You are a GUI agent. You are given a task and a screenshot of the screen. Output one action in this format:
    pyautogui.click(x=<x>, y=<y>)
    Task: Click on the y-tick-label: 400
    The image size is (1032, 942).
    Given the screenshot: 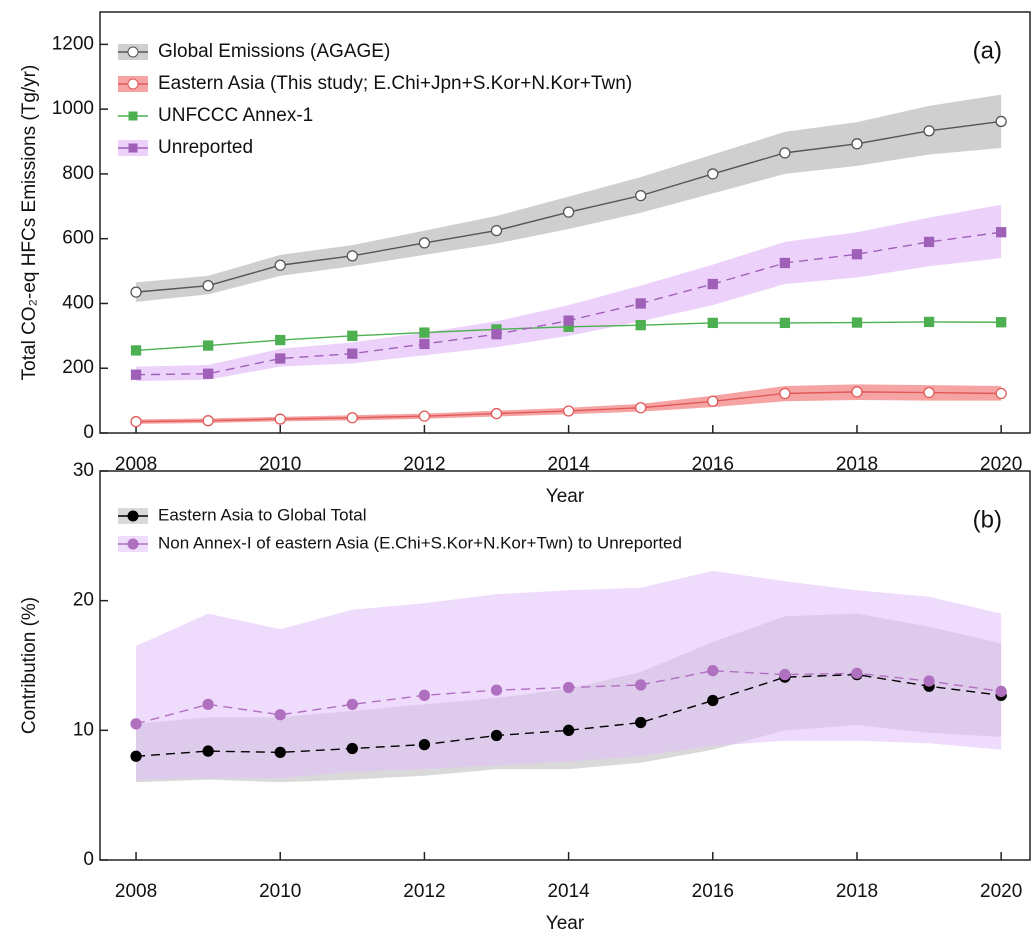 What is the action you would take?
    pyautogui.click(x=78, y=302)
    